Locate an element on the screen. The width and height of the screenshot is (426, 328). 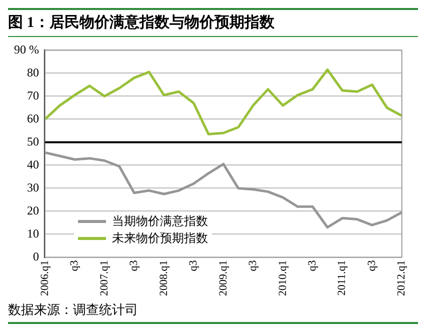
x-tick-label: 2007.q1 is located at coordinates (104, 278).